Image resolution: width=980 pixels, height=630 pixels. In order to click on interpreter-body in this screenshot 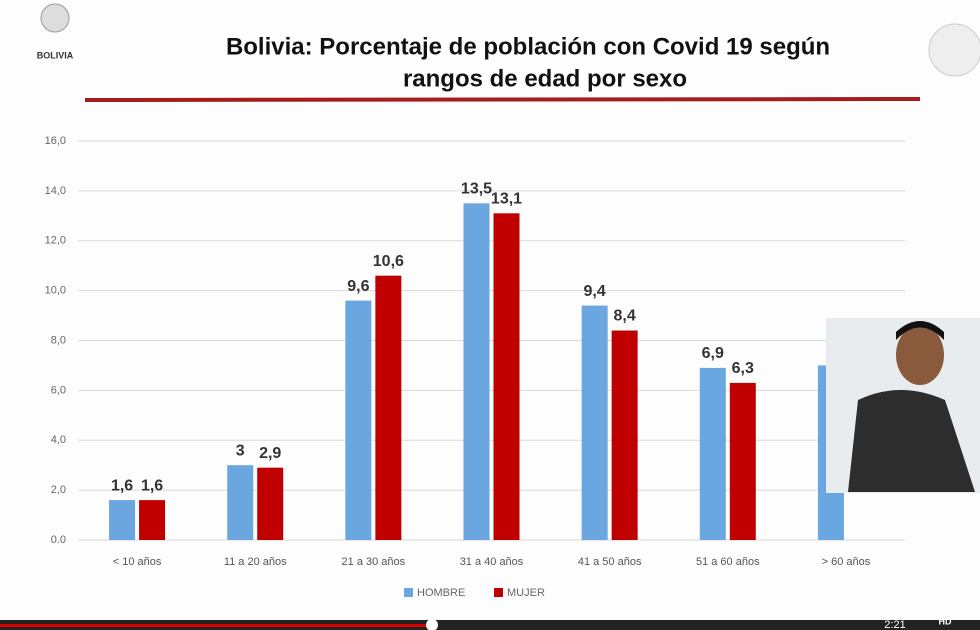, I will do `click(911, 441)`.